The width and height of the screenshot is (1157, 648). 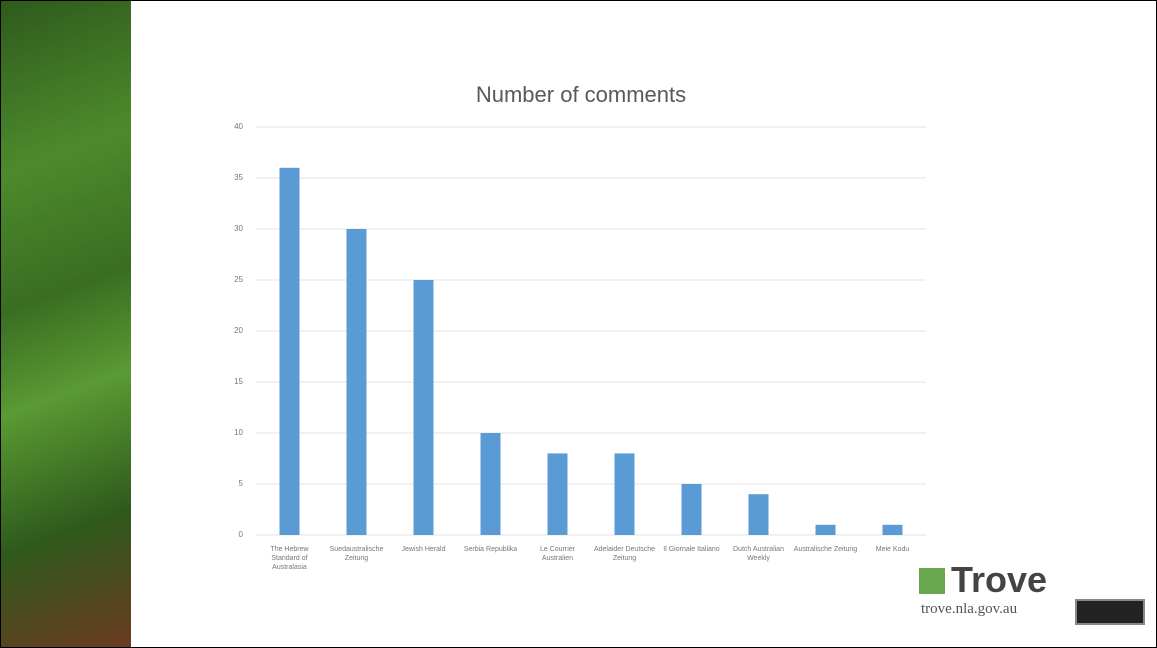 What do you see at coordinates (238, 177) in the screenshot?
I see `y-tick-label: 35` at bounding box center [238, 177].